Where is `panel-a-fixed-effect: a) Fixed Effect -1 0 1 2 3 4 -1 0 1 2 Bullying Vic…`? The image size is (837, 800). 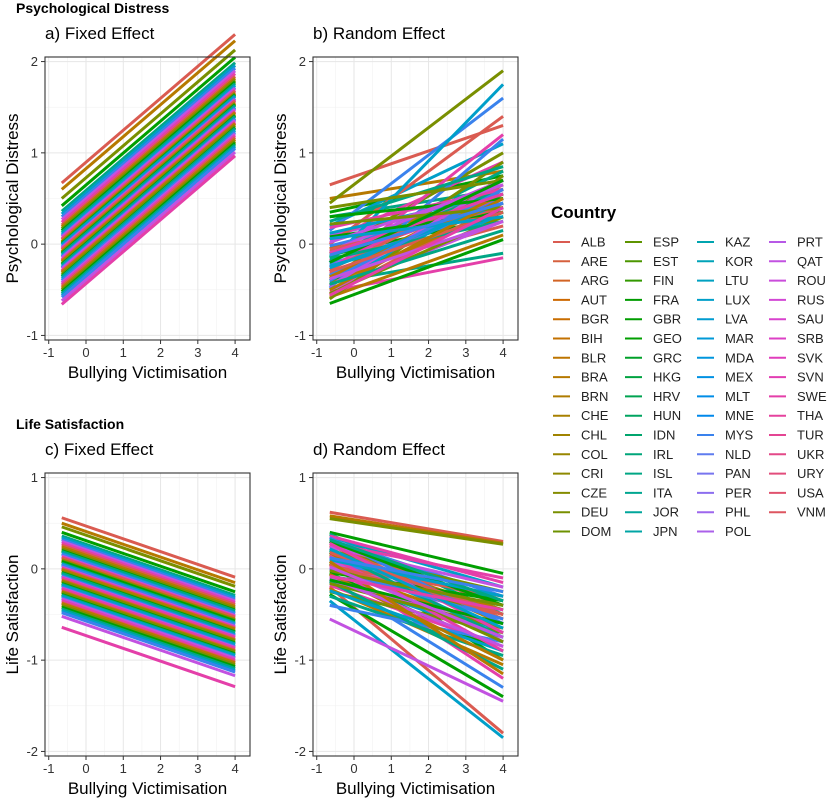 panel-a-fixed-effect: a) Fixed Effect -1 0 1 2 3 4 -1 0 1 2 Bullying Vic… is located at coordinates (127, 203).